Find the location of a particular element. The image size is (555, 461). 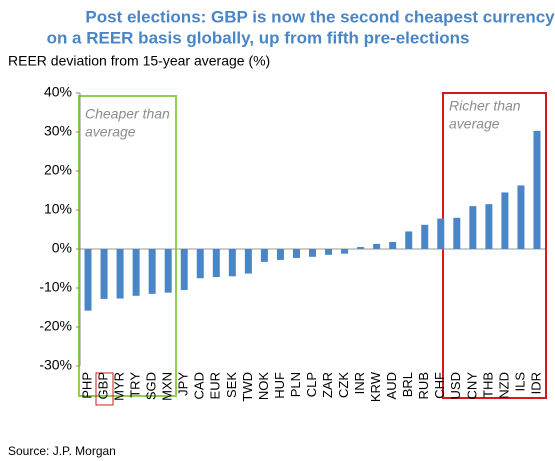

y-tick-label: 20% is located at coordinates (58, 170).